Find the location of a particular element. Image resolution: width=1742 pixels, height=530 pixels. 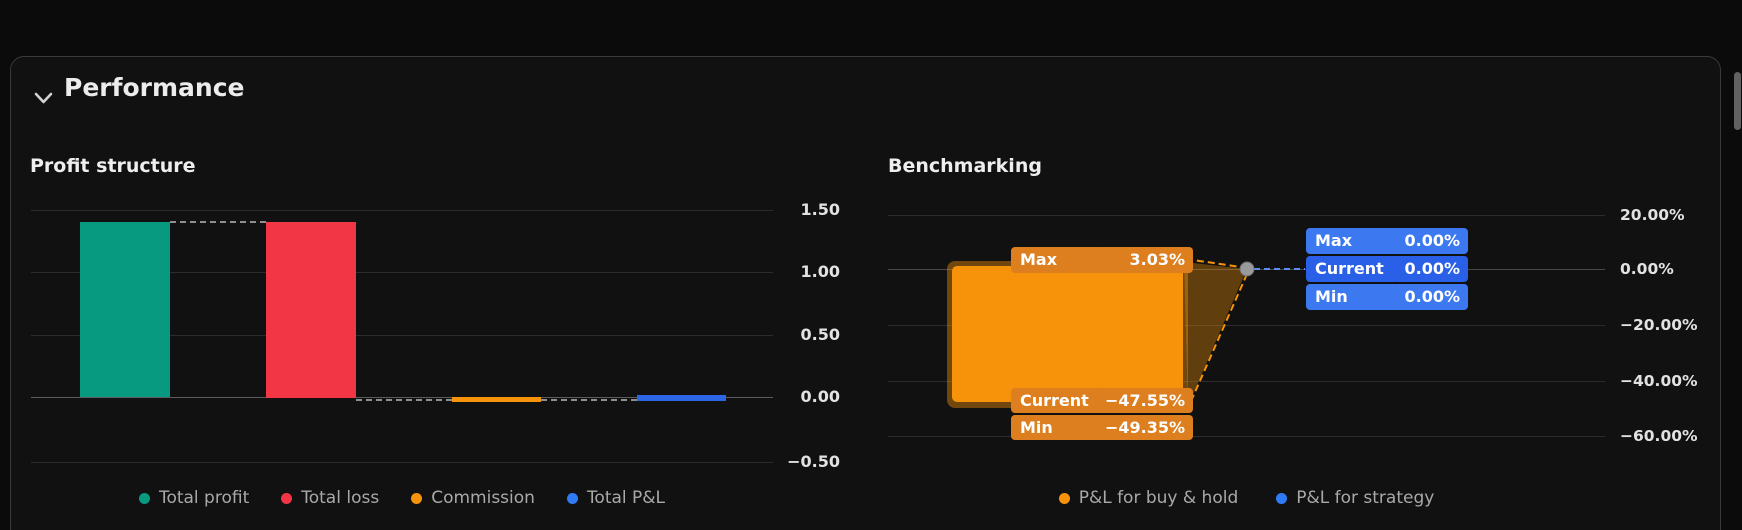

benchmarking-legend: P&L for buy & hold P&L for strategy is located at coordinates (1246, 498).